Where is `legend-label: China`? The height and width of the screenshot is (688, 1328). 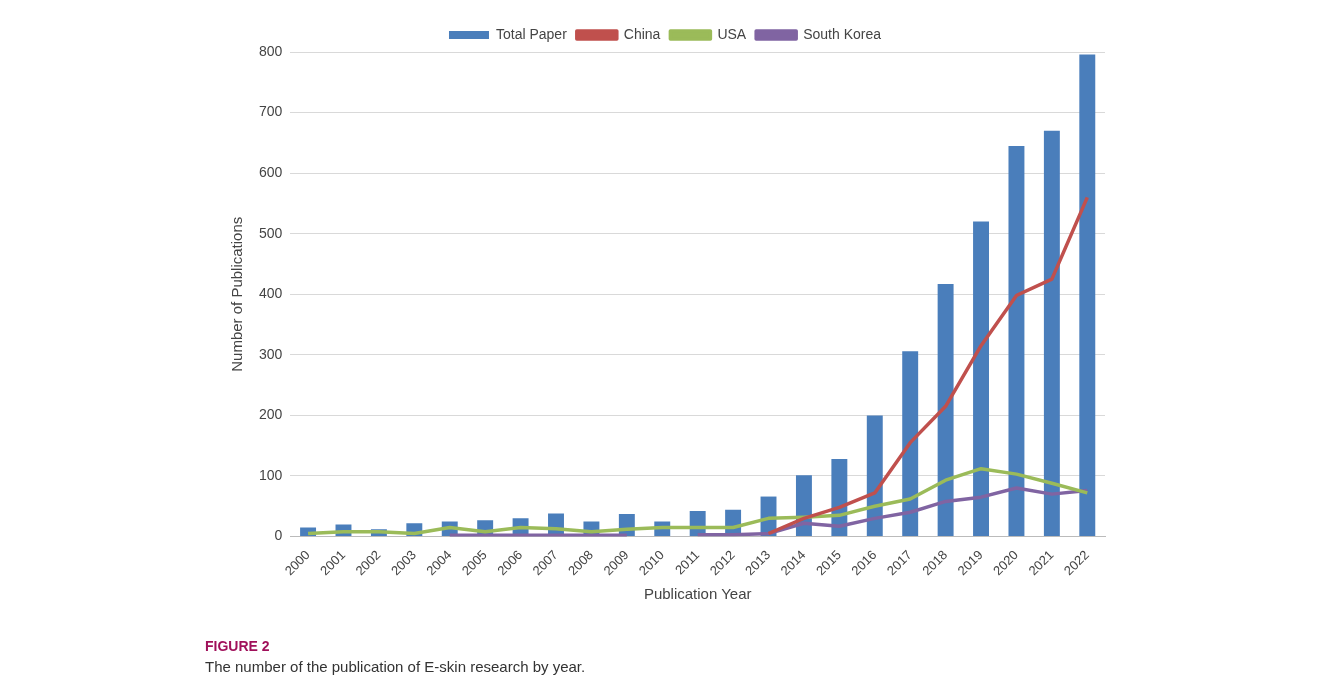 legend-label: China is located at coordinates (642, 33).